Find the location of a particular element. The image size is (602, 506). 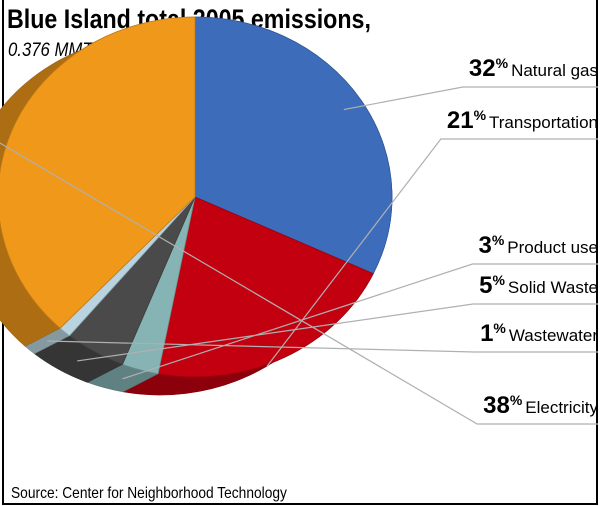

slice-label-electricity: 38% Electricity is located at coordinates (540, 405).